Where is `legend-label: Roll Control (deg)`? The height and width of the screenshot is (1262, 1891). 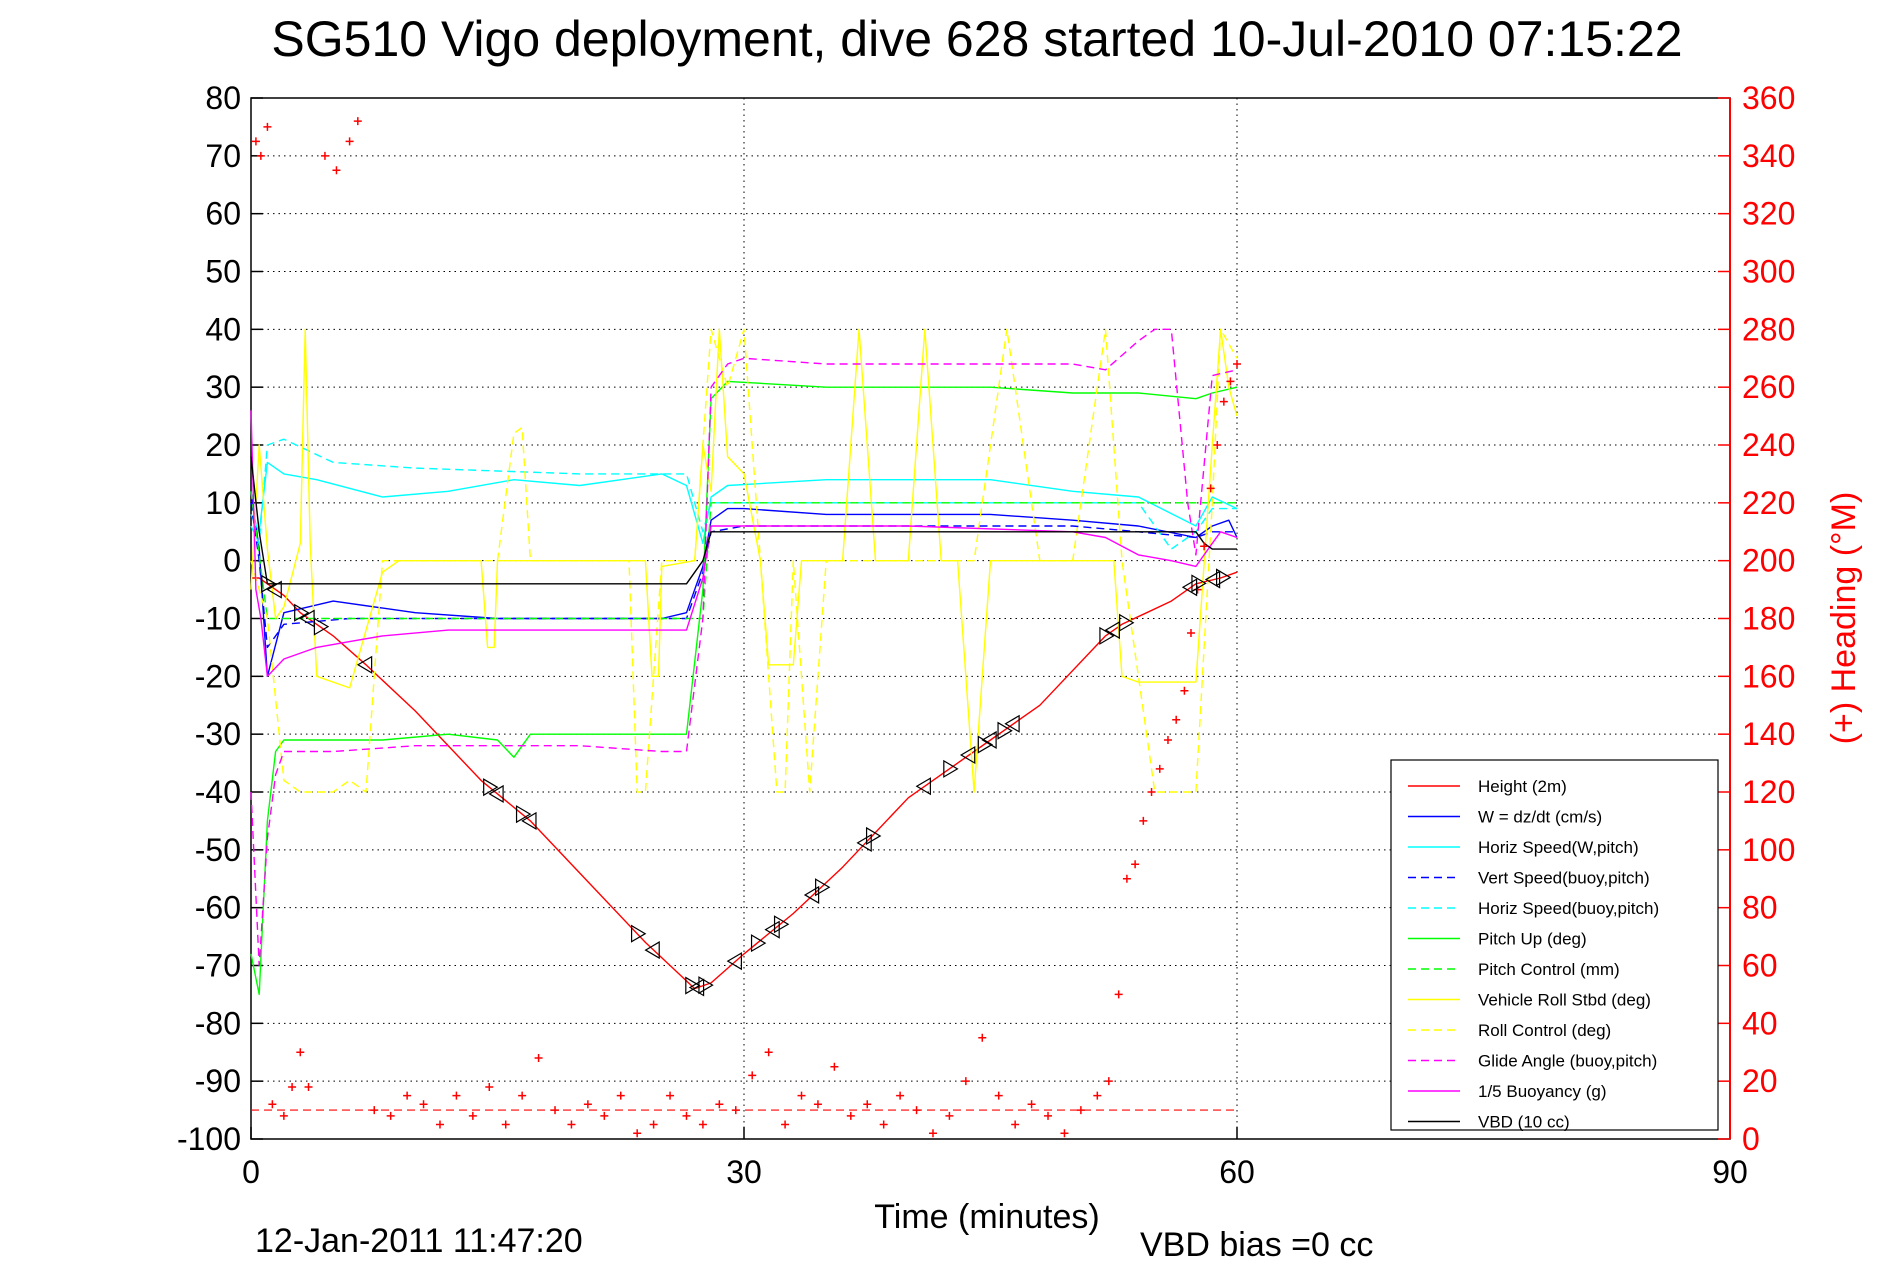 legend-label: Roll Control (deg) is located at coordinates (1544, 1030).